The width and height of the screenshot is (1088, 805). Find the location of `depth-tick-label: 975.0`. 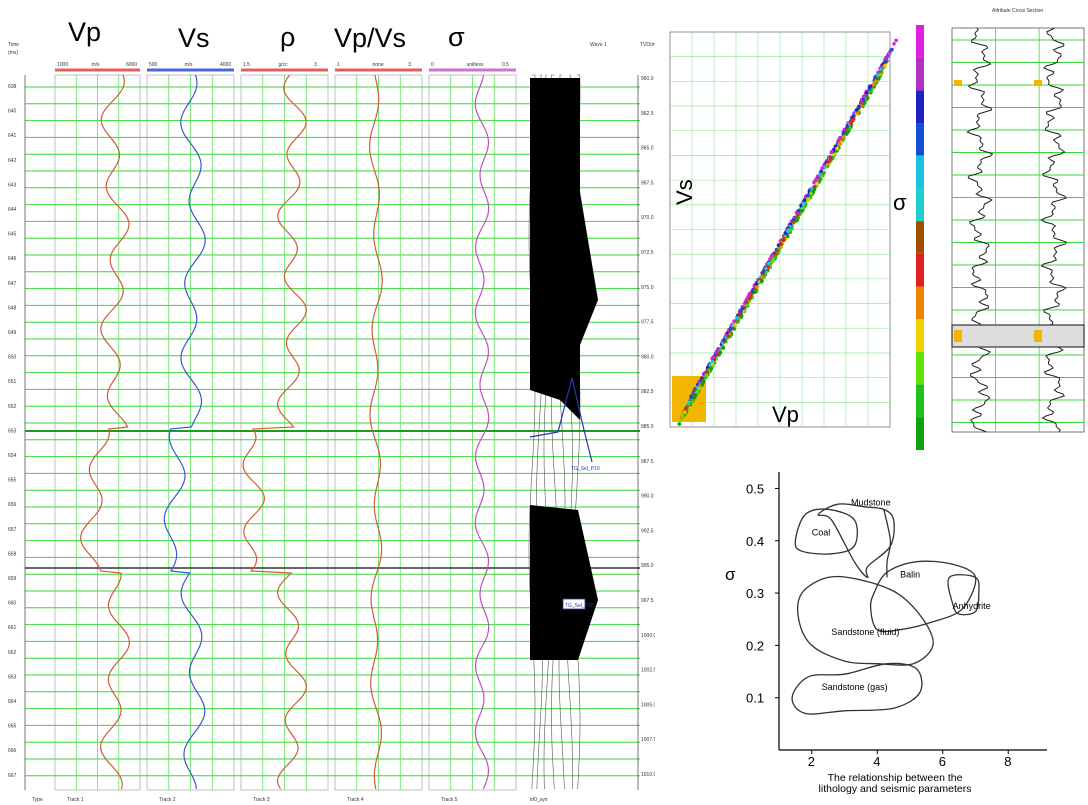

depth-tick-label: 975.0 is located at coordinates (647, 288).